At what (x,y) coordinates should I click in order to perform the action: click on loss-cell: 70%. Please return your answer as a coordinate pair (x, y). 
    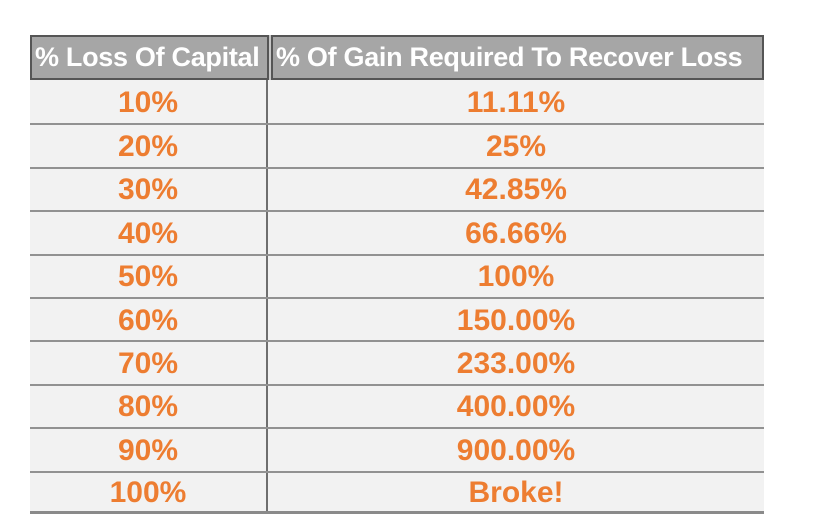
    Looking at the image, I should click on (149, 363).